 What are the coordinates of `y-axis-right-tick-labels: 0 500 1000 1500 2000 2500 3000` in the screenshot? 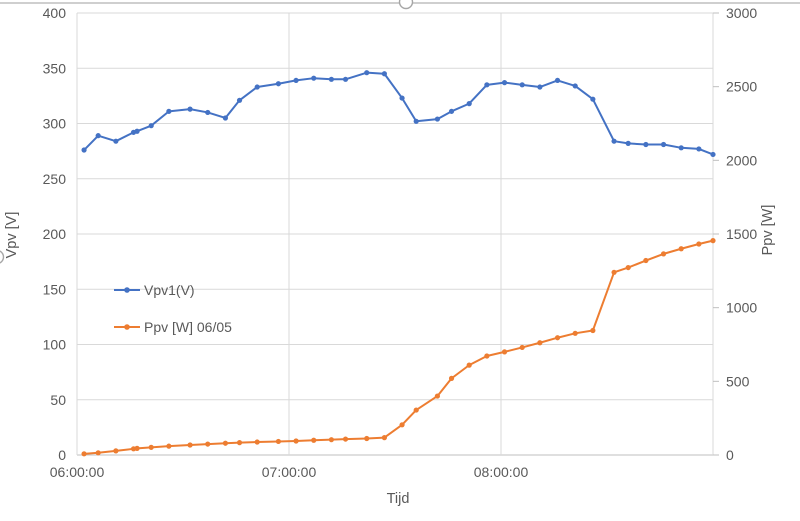 It's located at (741, 234).